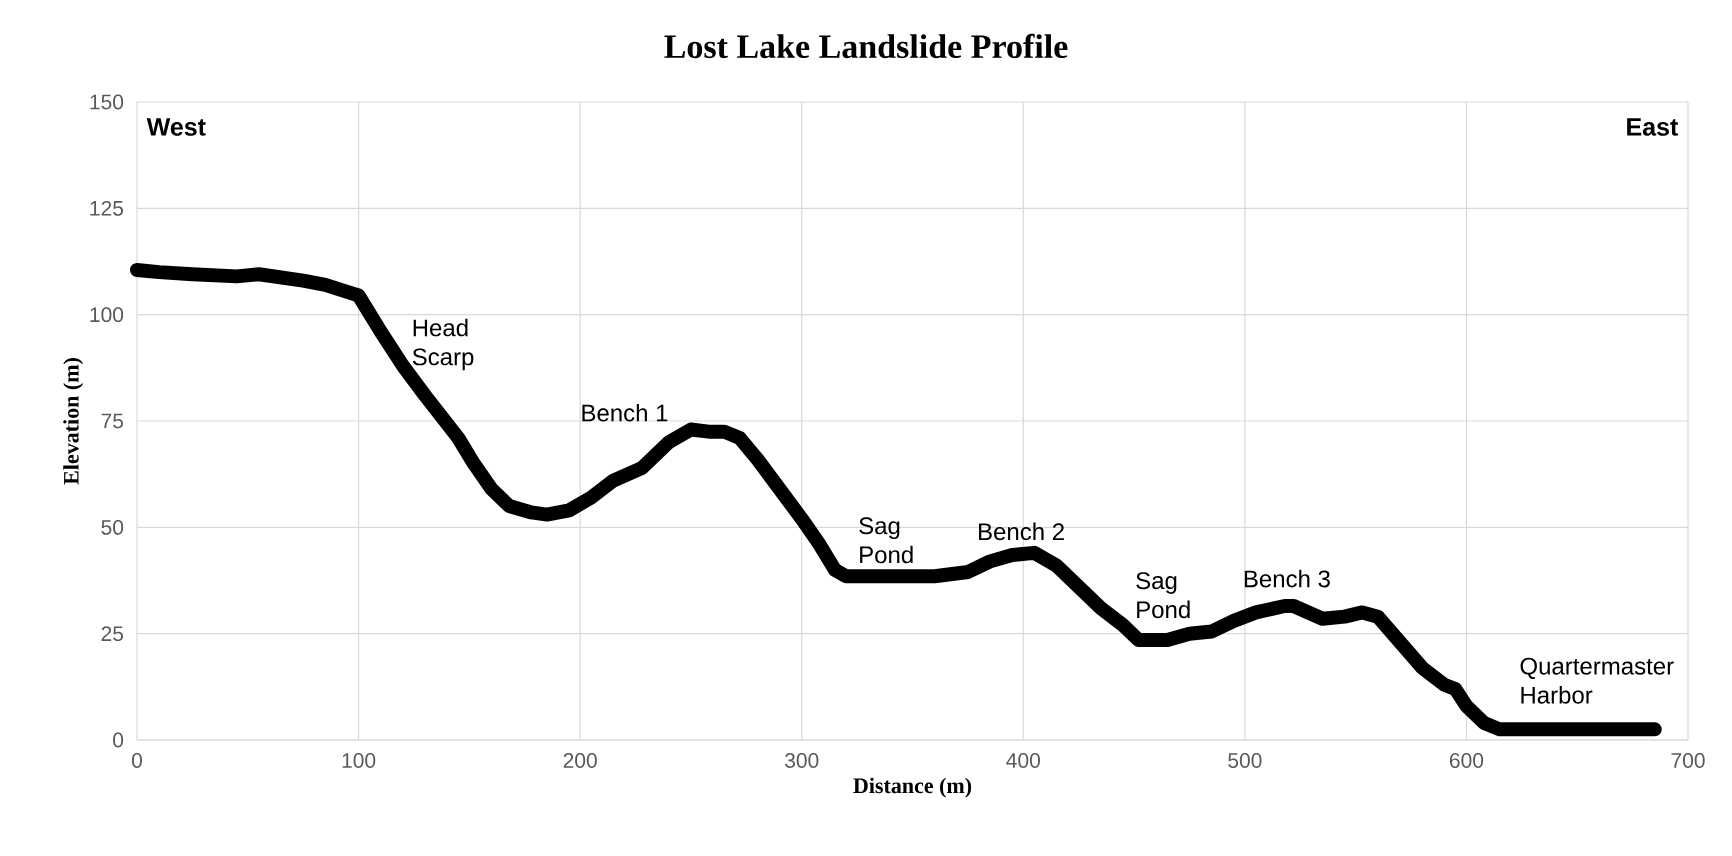 This screenshot has height=856, width=1732. I want to click on y-tick-label: 75, so click(112, 421).